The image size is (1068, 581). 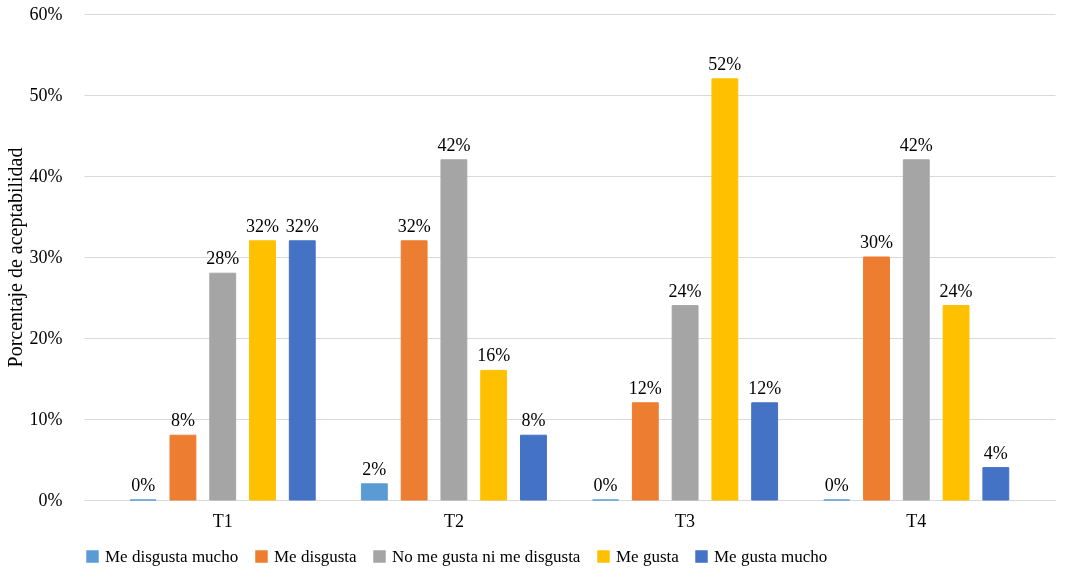 What do you see at coordinates (648, 556) in the screenshot?
I see `legend-label: Me gusta` at bounding box center [648, 556].